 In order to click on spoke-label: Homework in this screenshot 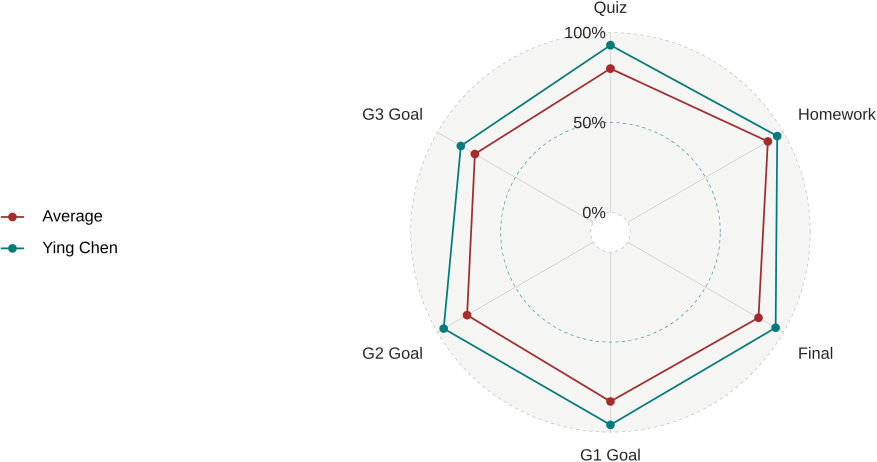, I will do `click(837, 114)`.